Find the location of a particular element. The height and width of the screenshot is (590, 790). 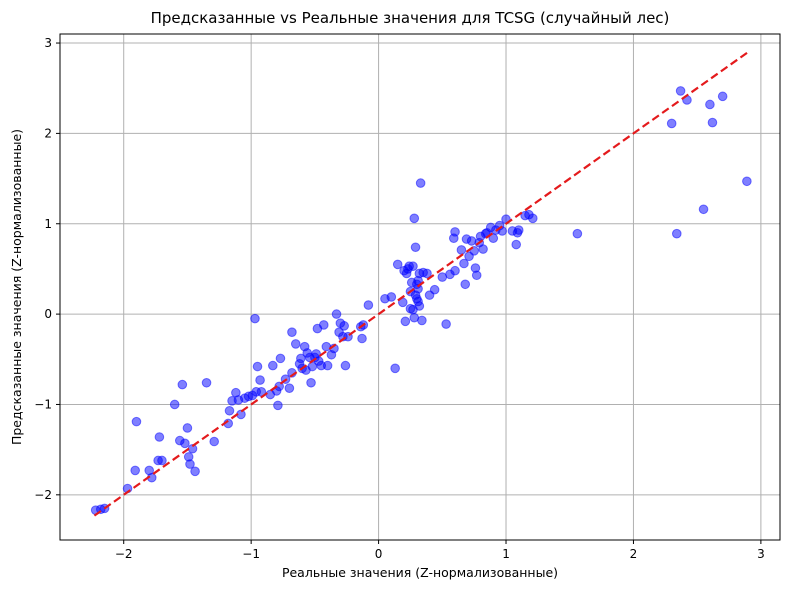

y-tick-label: 0 is located at coordinates (48, 314).